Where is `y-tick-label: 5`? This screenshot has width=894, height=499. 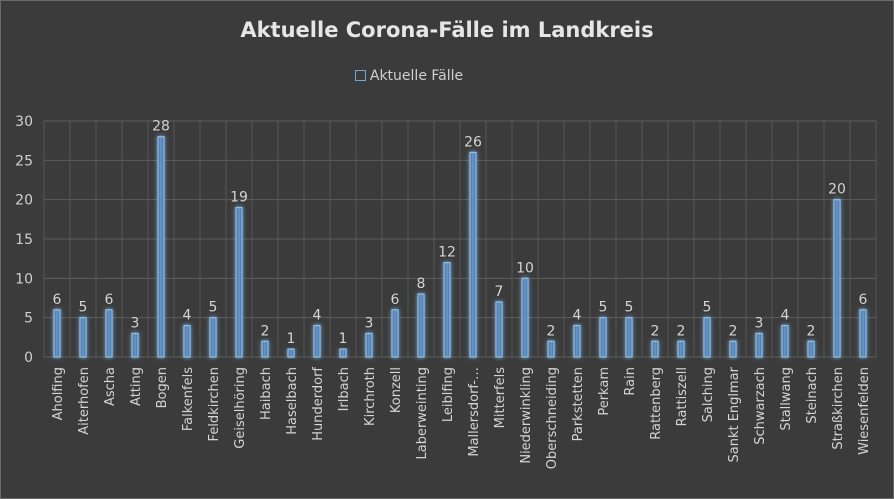 y-tick-label: 5 is located at coordinates (28, 319).